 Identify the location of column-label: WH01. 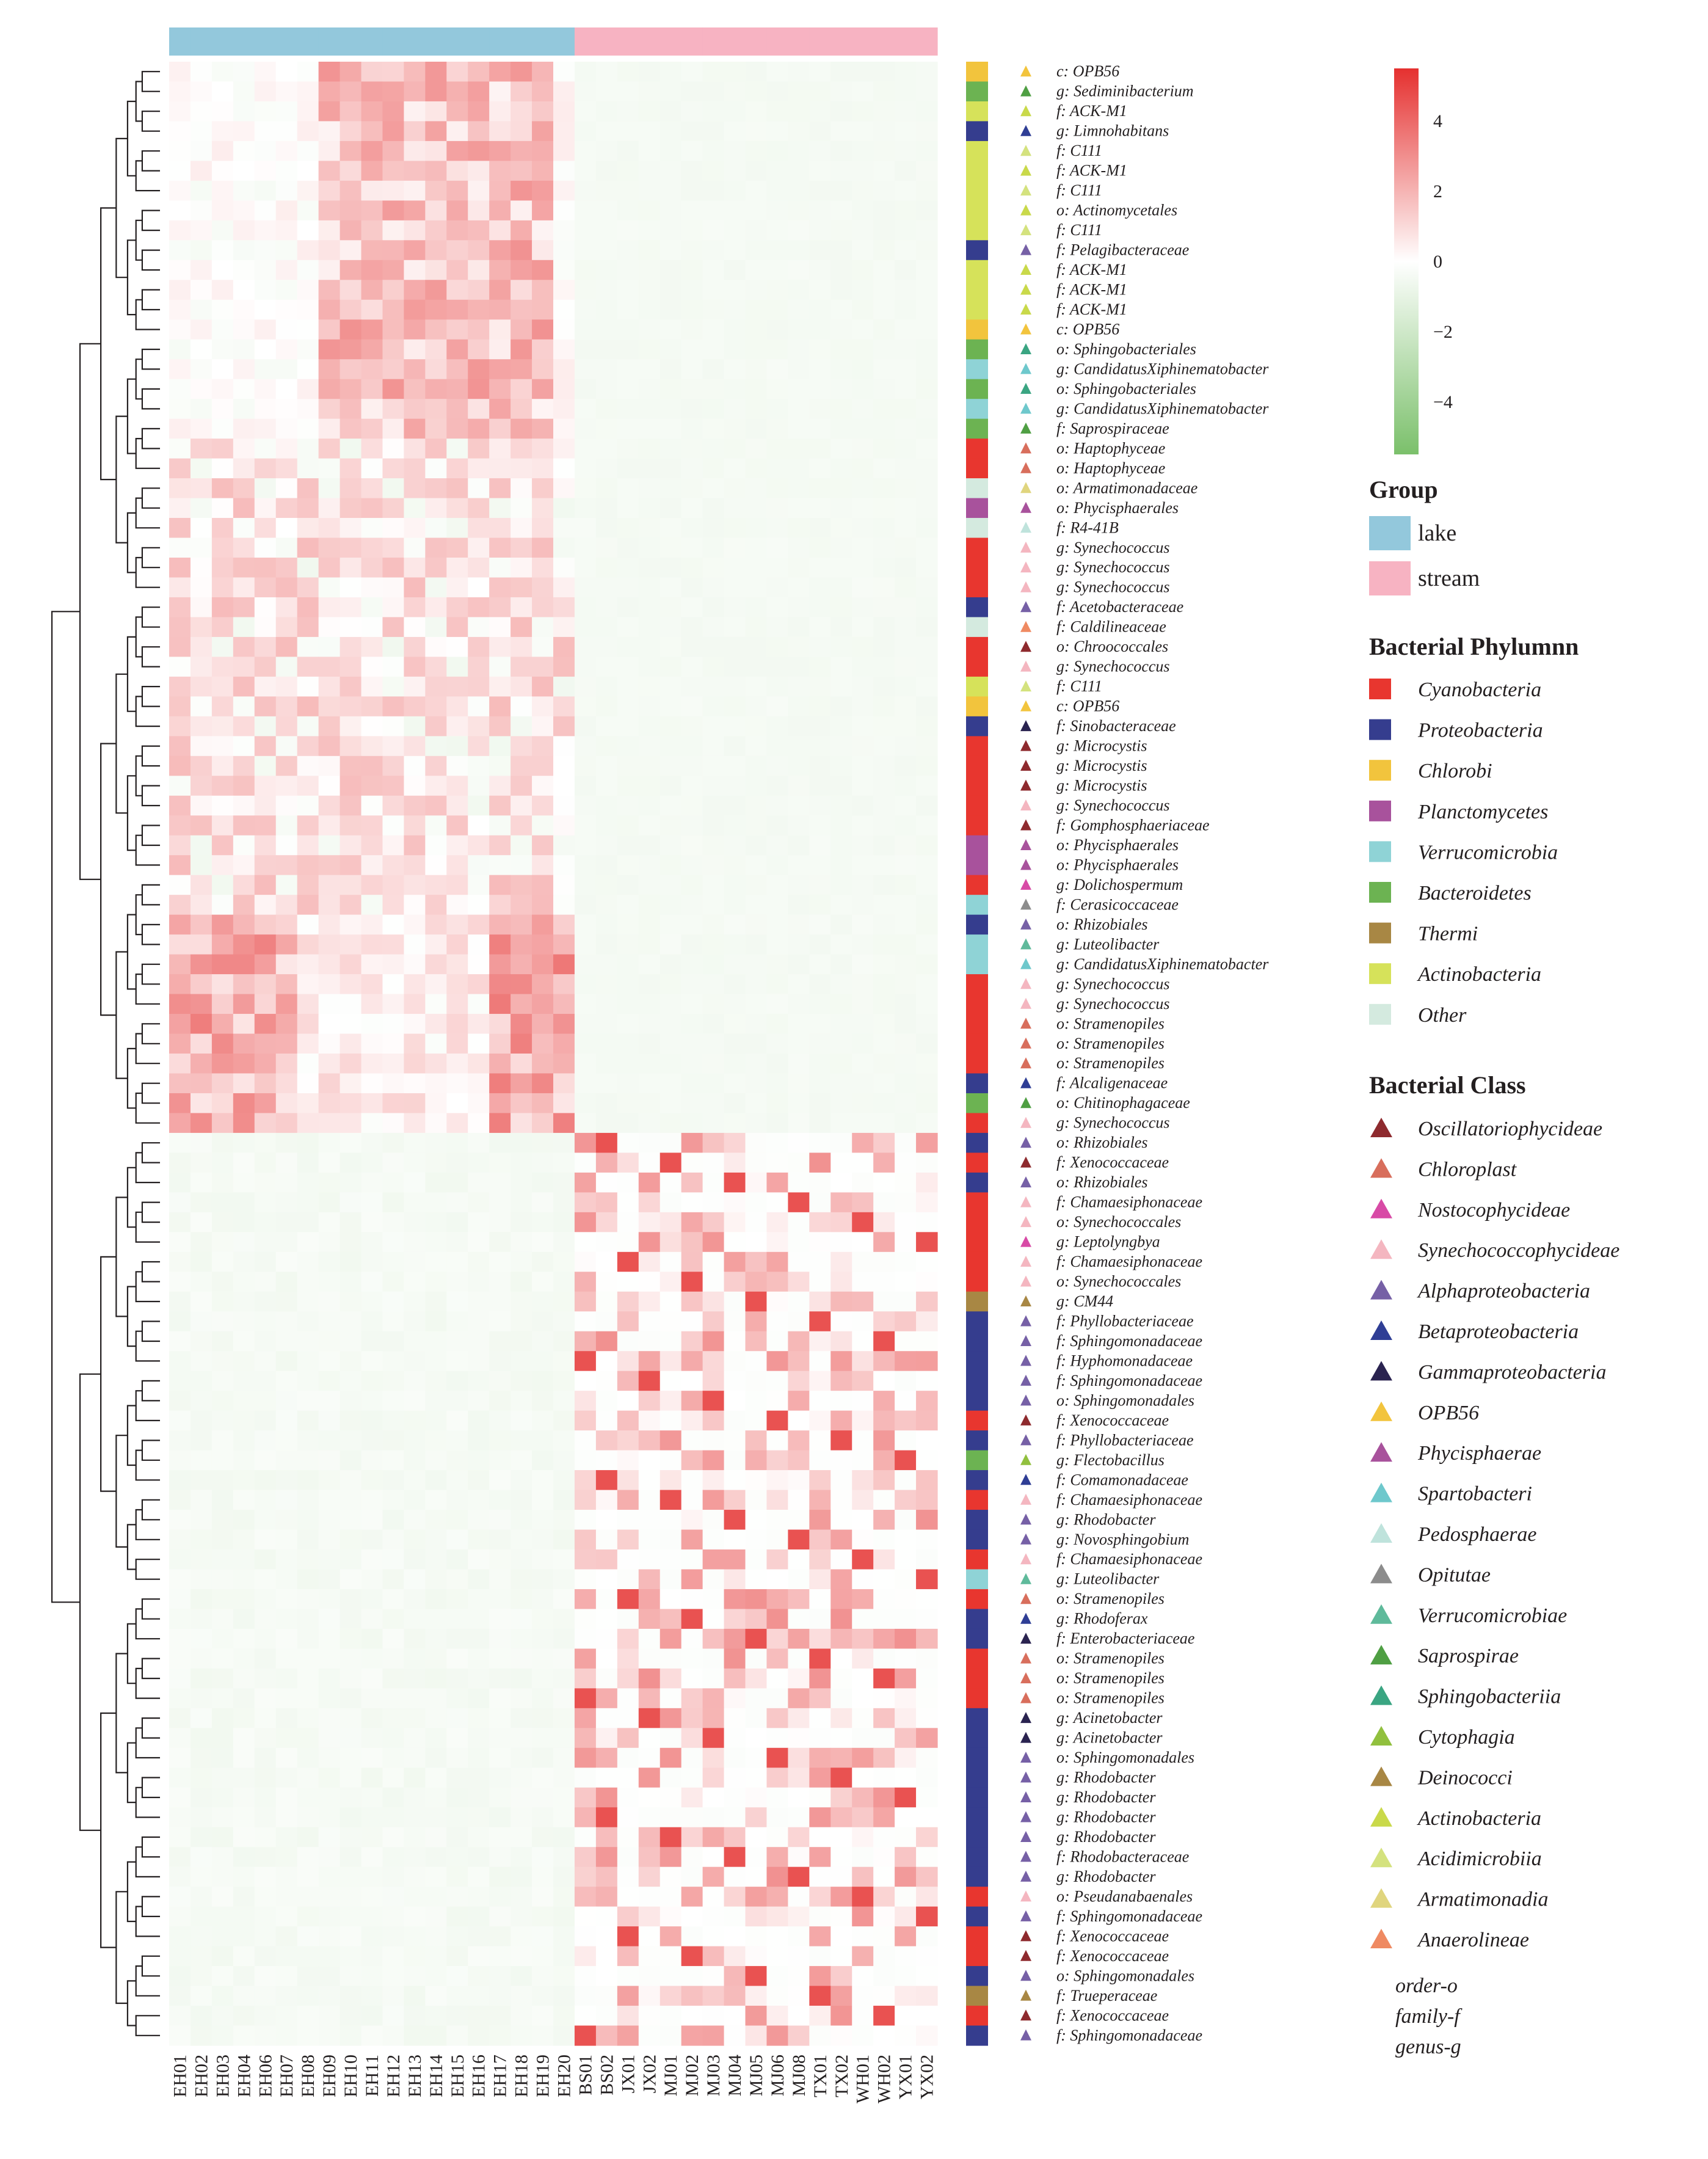
(863, 2079).